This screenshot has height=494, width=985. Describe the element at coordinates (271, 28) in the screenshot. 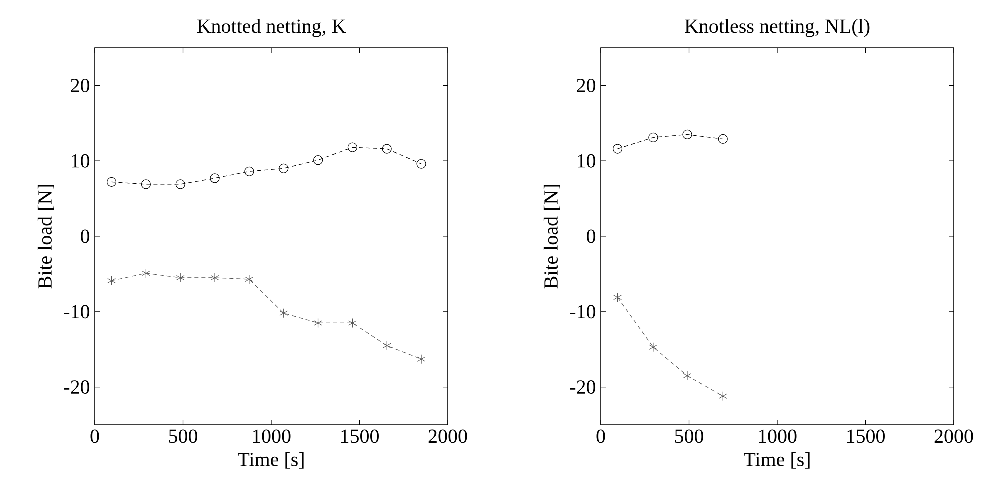

I see `chart-title: Knotted netting, K` at that location.